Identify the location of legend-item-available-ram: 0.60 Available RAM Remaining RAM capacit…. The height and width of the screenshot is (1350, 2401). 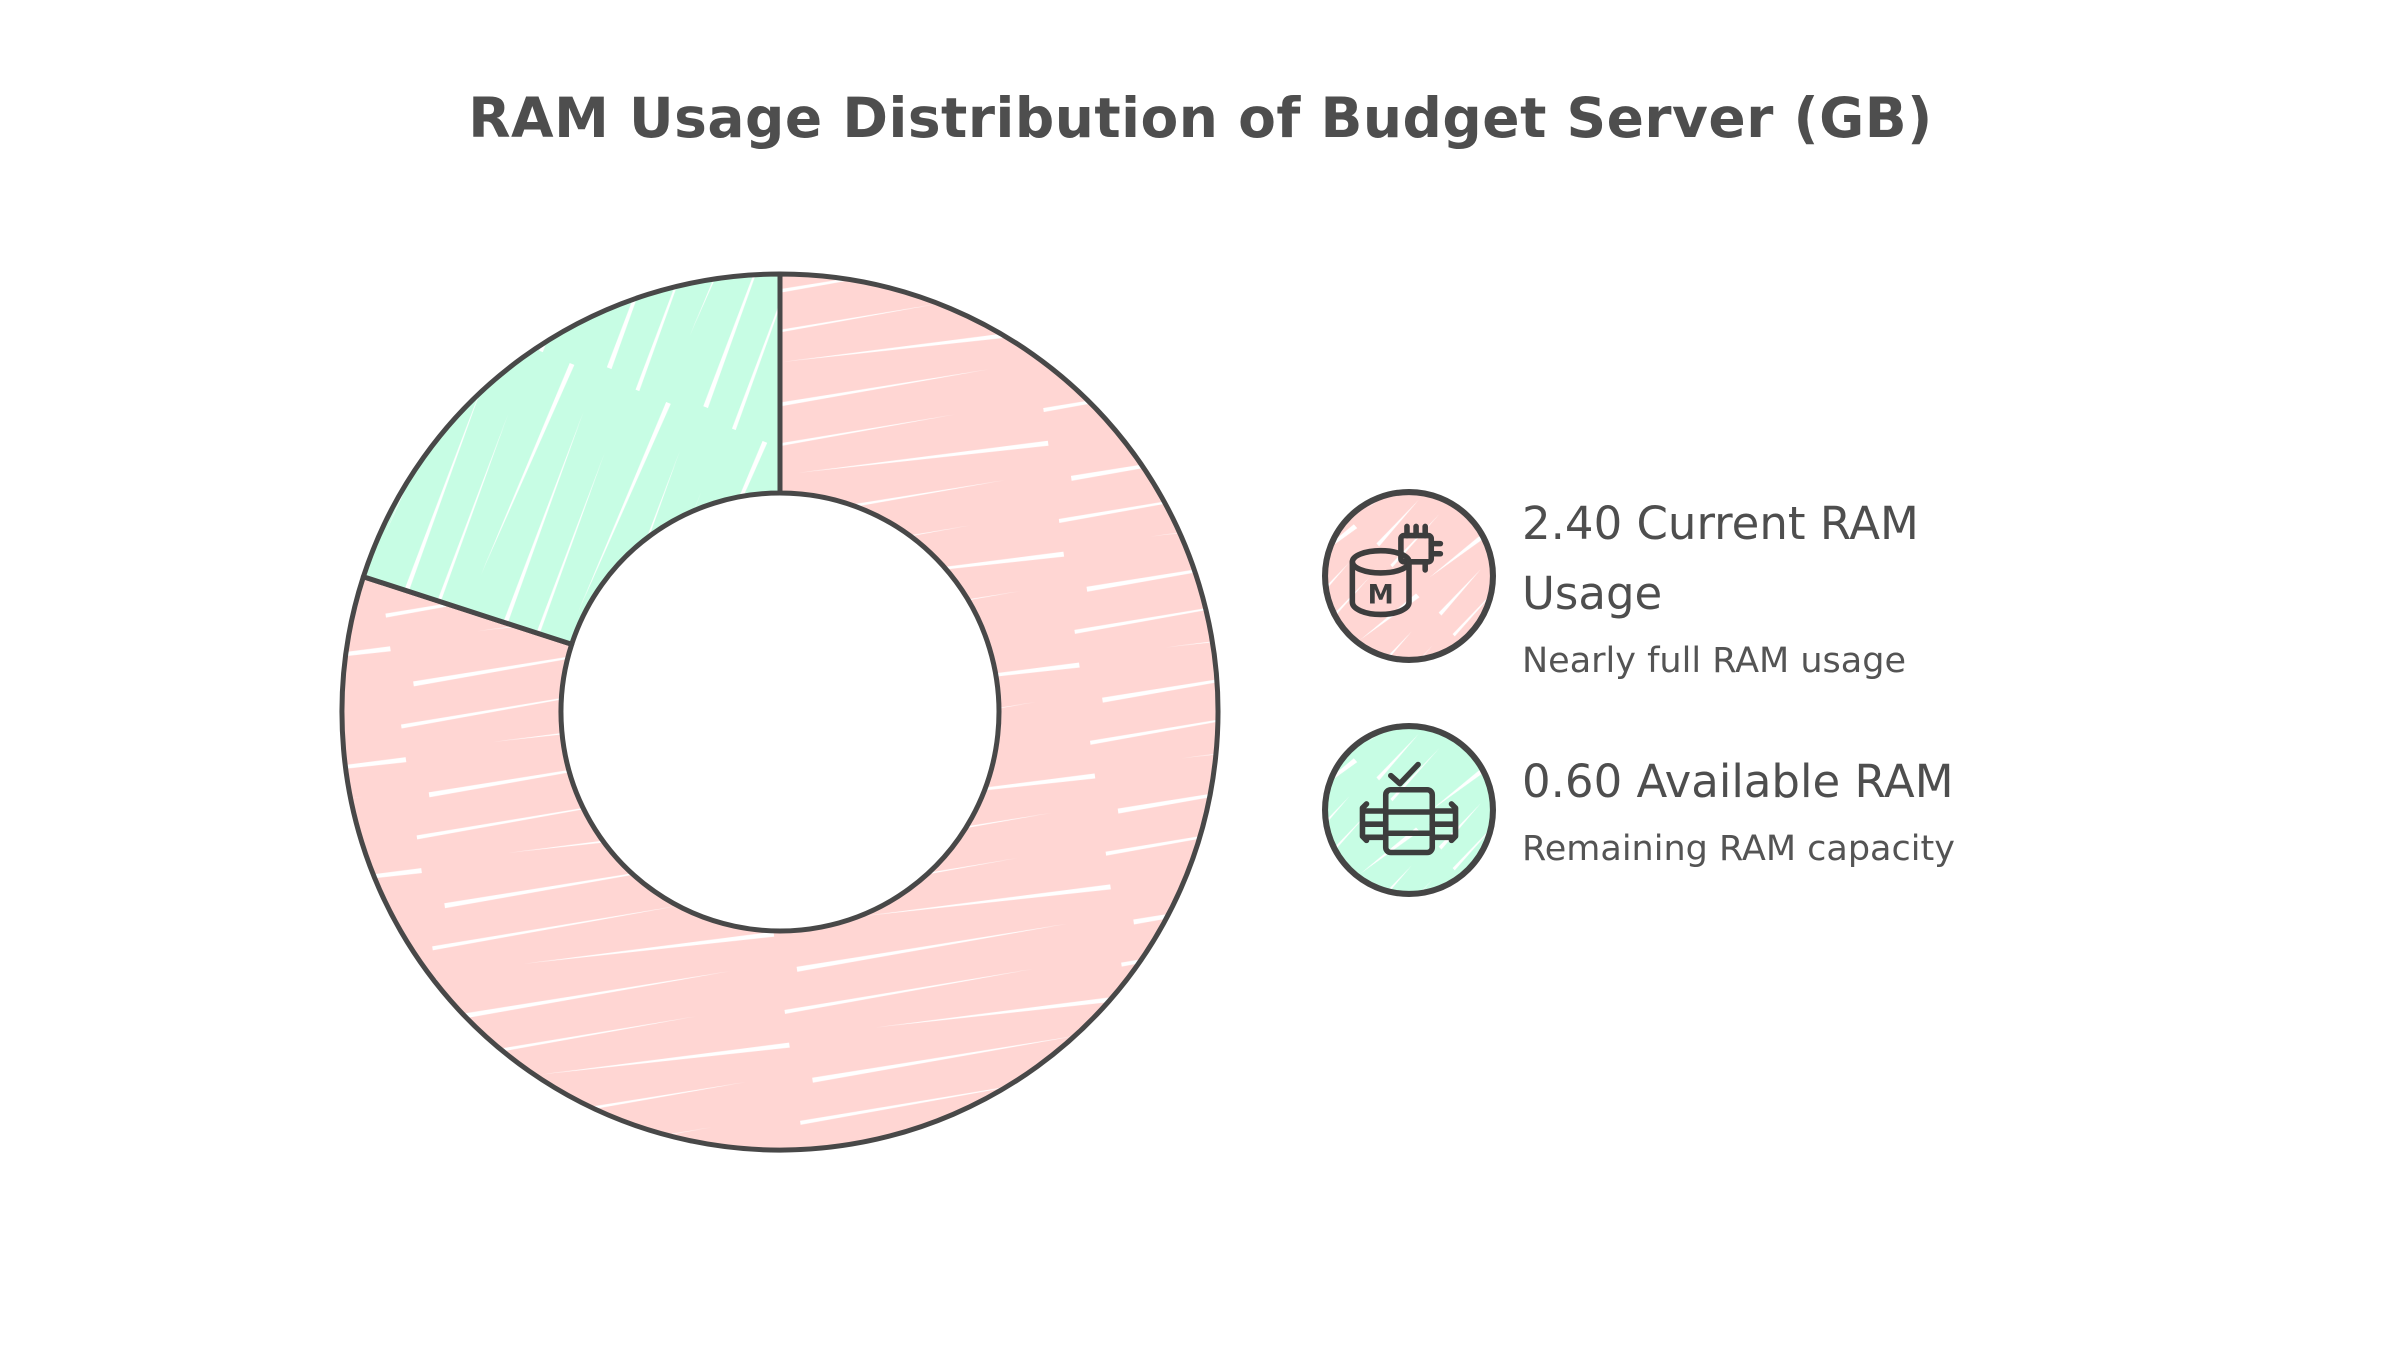
(1638, 810).